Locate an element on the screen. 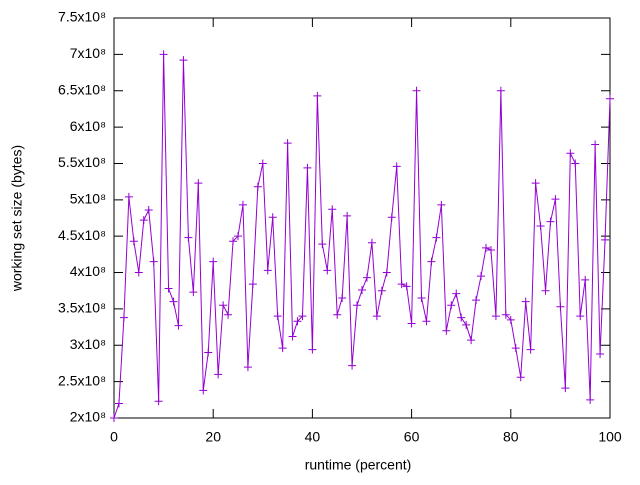 The height and width of the screenshot is (485, 640). y-tick-label: 4.5x10⁸ is located at coordinates (82, 235).